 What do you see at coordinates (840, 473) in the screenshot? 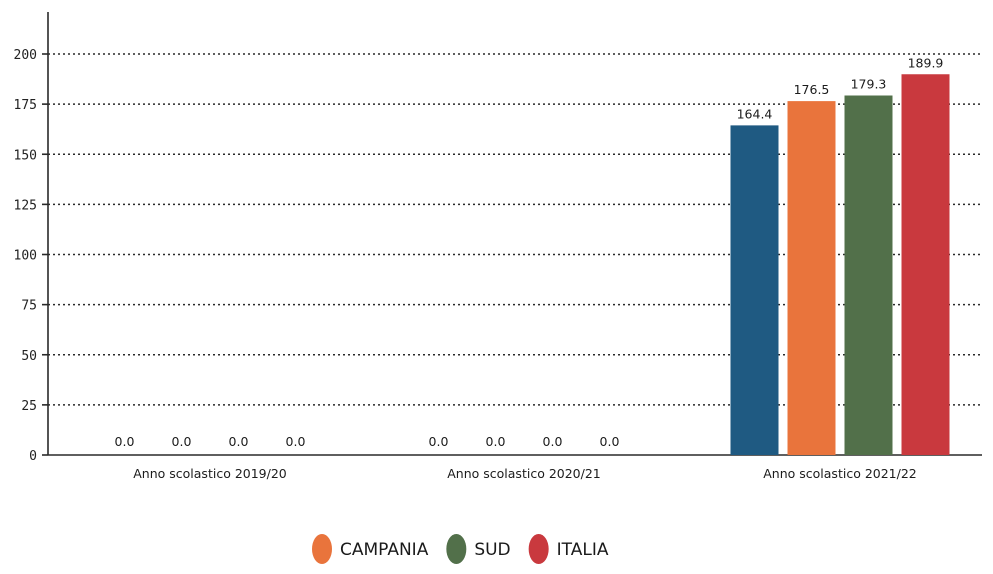
I see `x-tick-label: Anno scolastico 2021/22` at bounding box center [840, 473].